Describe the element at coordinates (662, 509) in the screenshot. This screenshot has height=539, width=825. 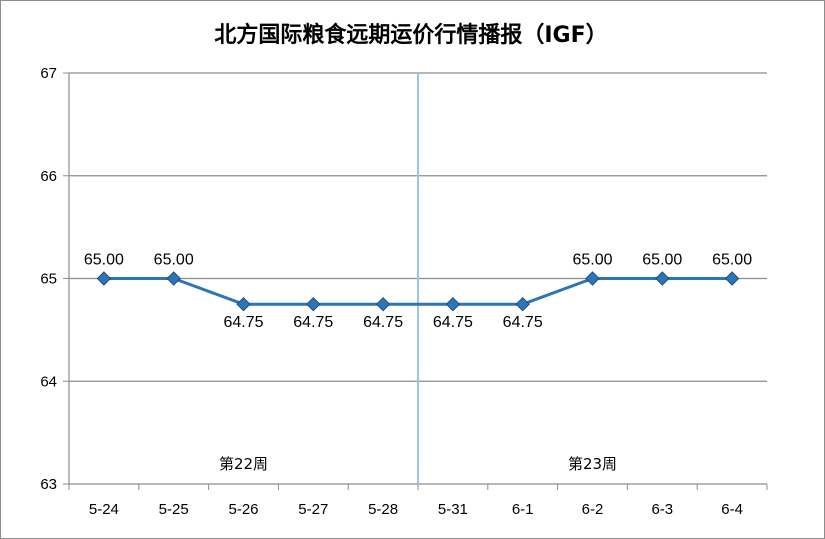
I see `x-tick-label: 6-3` at that location.